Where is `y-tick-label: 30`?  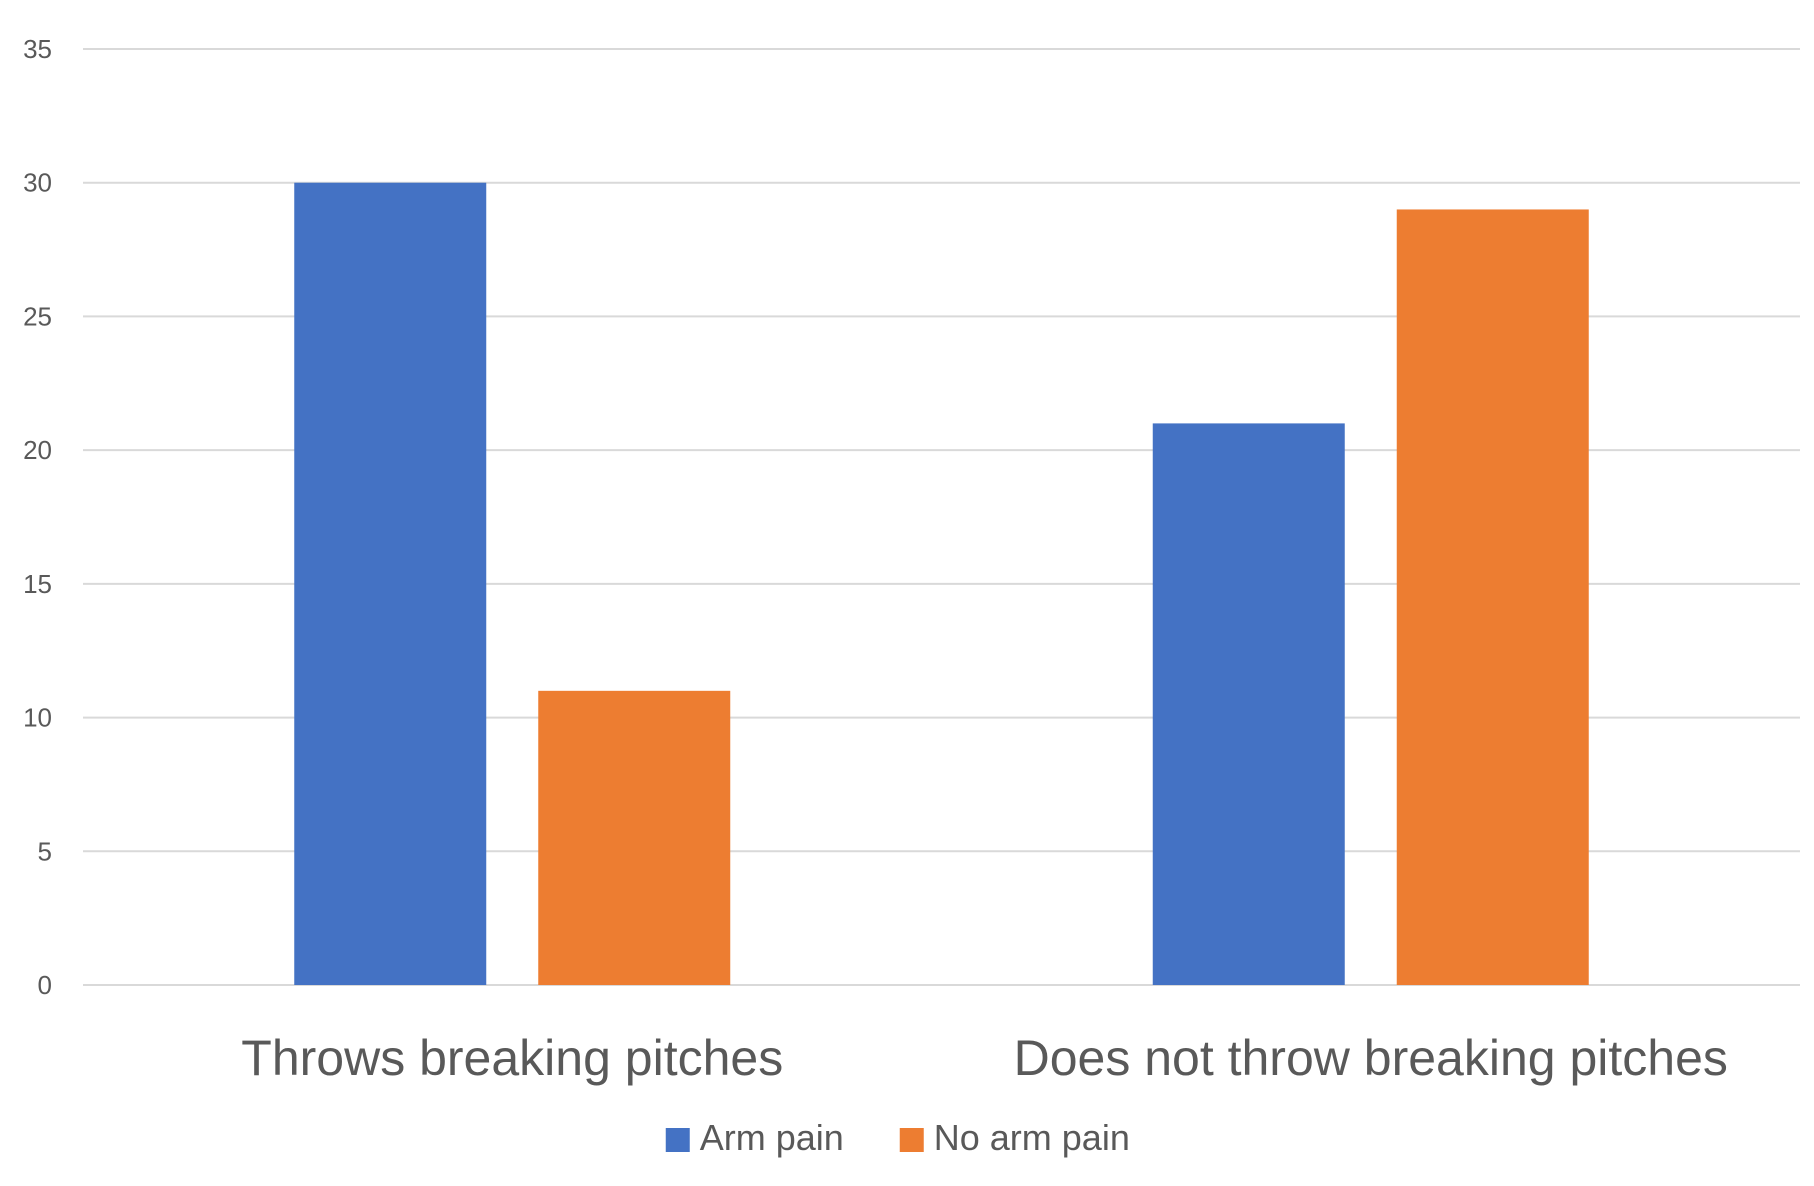
y-tick-label: 30 is located at coordinates (37, 183).